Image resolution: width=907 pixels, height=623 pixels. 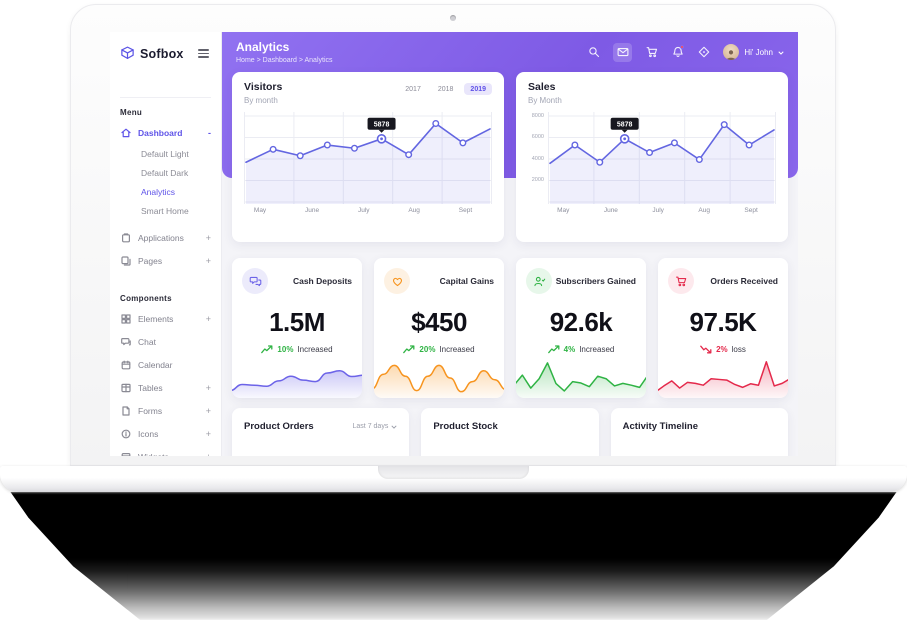 I want to click on orders-sparkline, so click(x=723, y=376).